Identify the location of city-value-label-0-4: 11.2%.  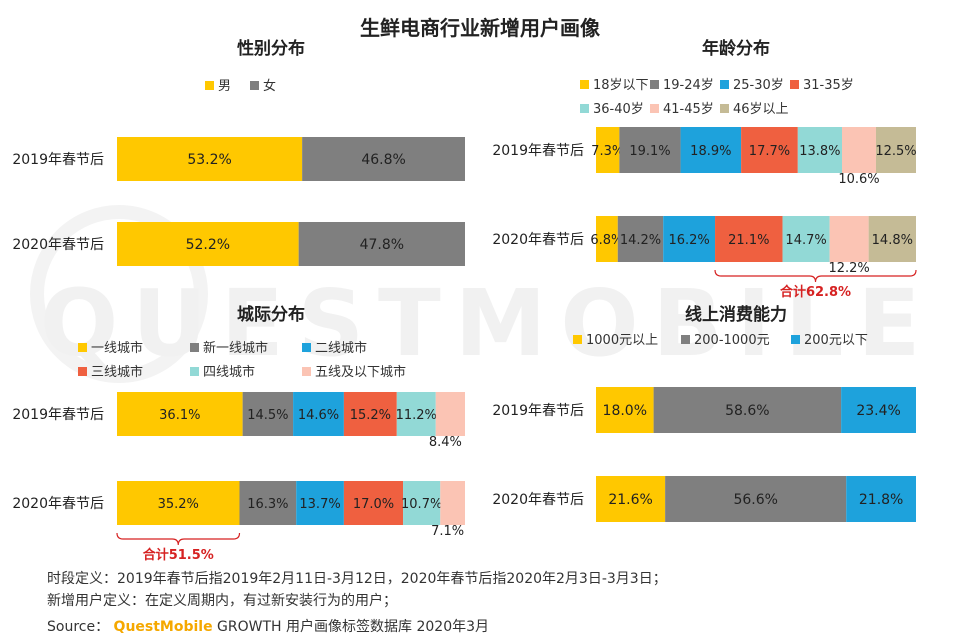
(416, 415).